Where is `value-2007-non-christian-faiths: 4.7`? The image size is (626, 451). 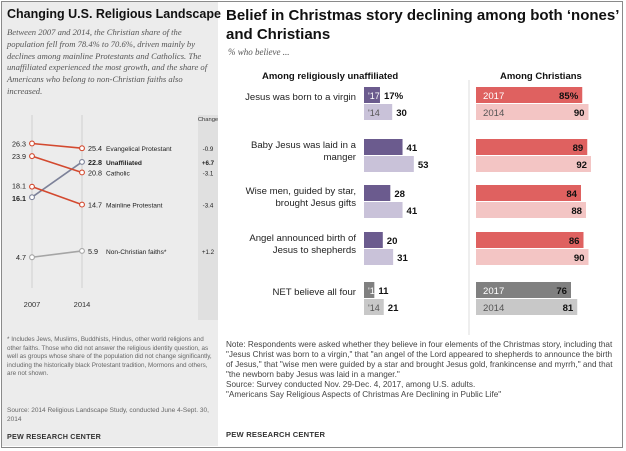 value-2007-non-christian-faiths: 4.7 is located at coordinates (21, 257).